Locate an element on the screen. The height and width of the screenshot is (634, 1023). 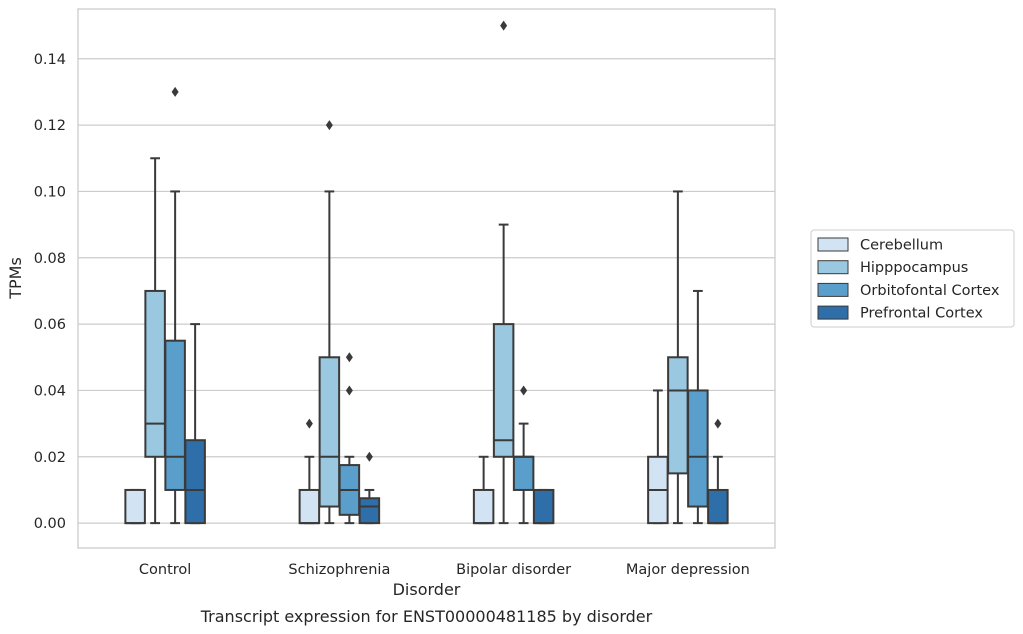
y-tick-label: 0.14 is located at coordinates (50, 60).